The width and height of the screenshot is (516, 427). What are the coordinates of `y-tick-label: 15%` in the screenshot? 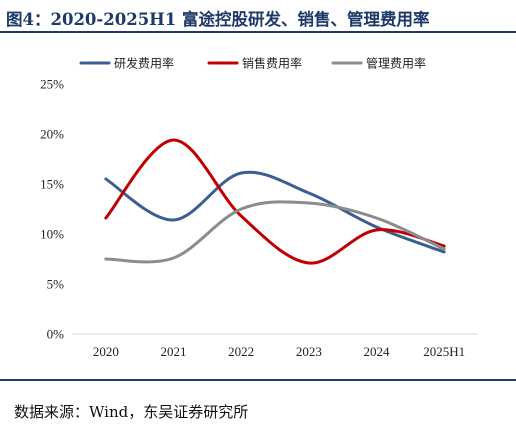 It's located at (52, 184).